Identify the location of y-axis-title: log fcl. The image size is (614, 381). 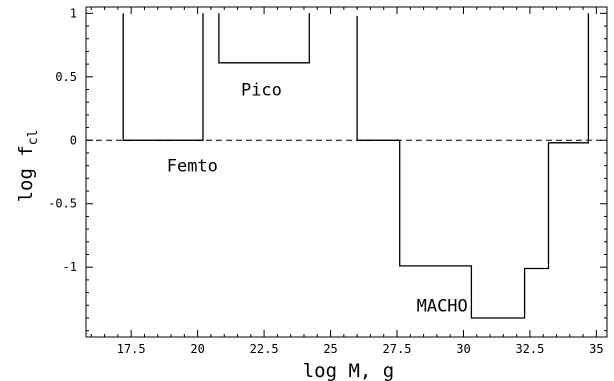
(28, 166).